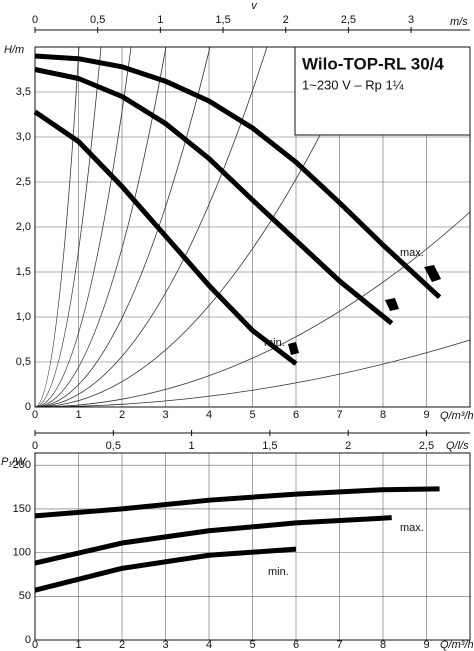 This screenshot has width=474, height=651. Describe the element at coordinates (22, 465) in the screenshot. I see `y-tick-label: 200` at that location.